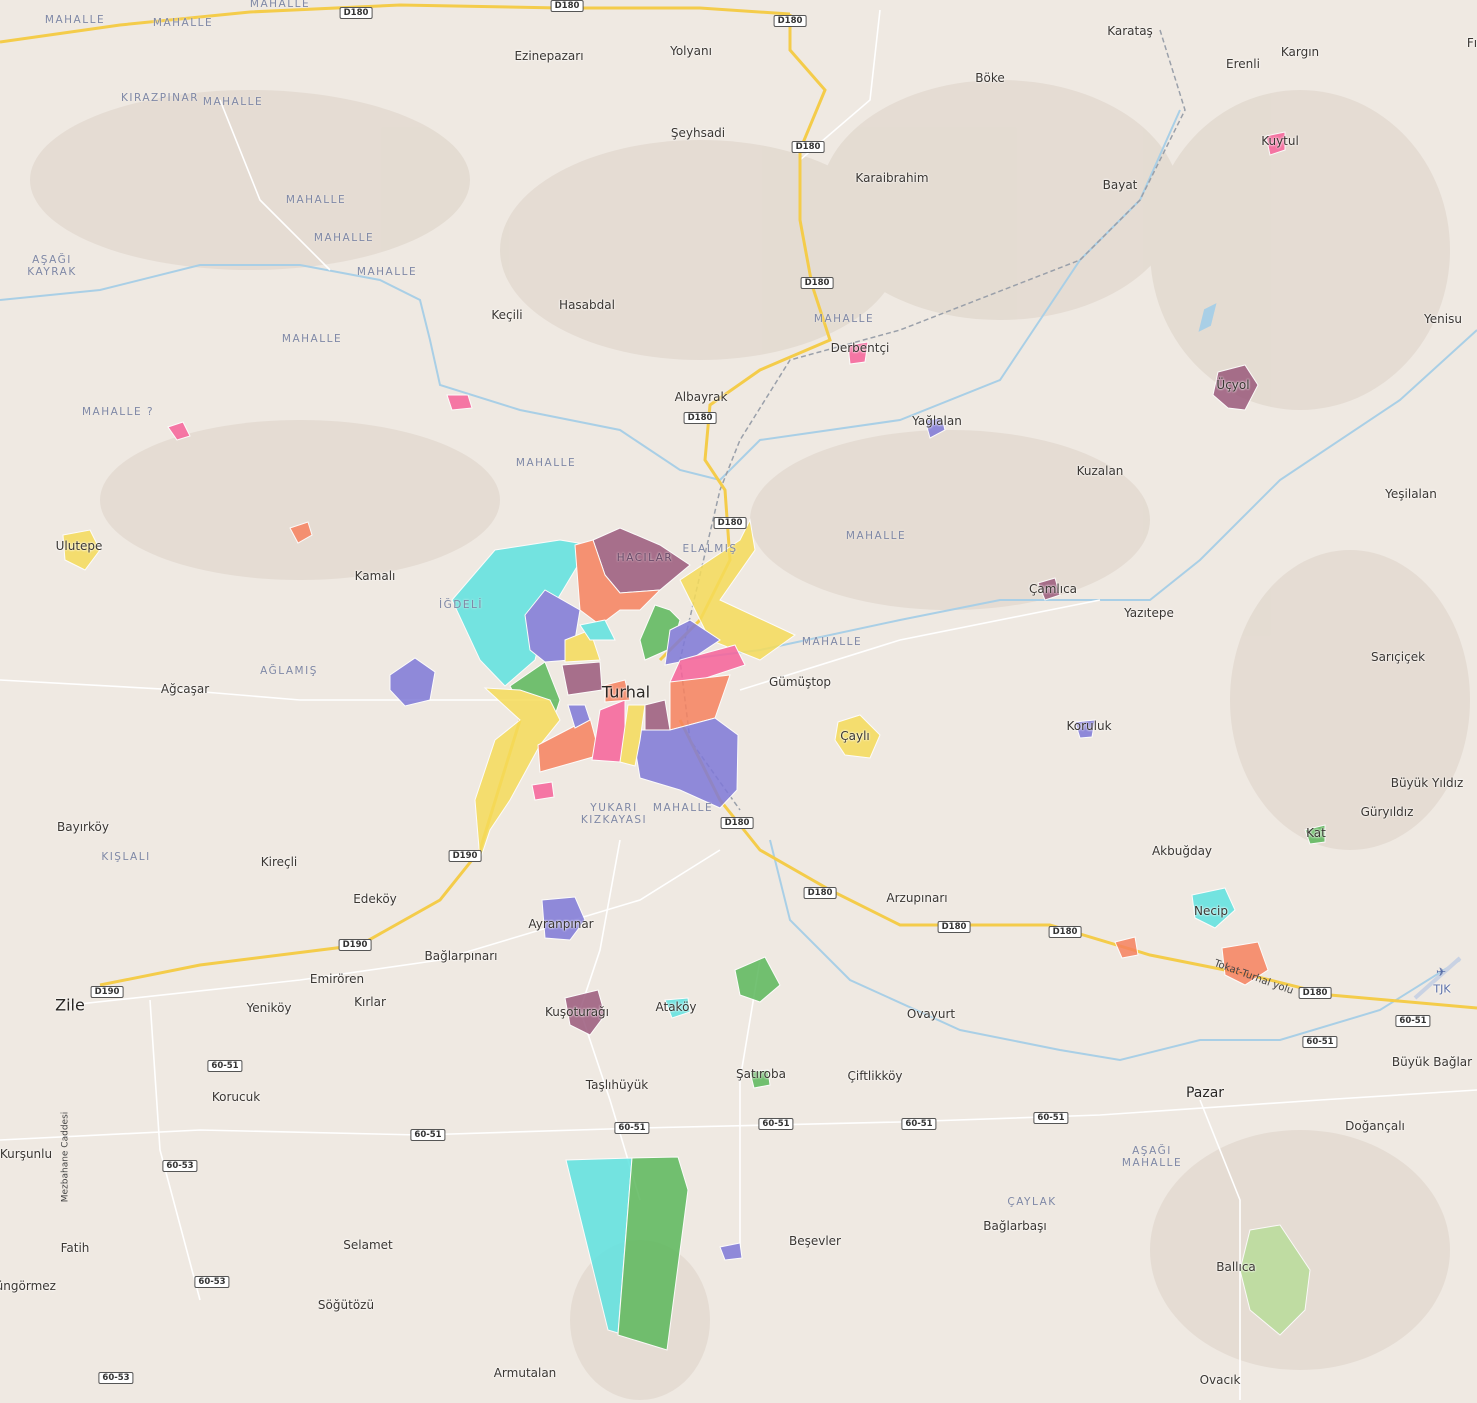  Describe the element at coordinates (1235, 387) in the screenshot. I see `polygon-ucyol` at that location.